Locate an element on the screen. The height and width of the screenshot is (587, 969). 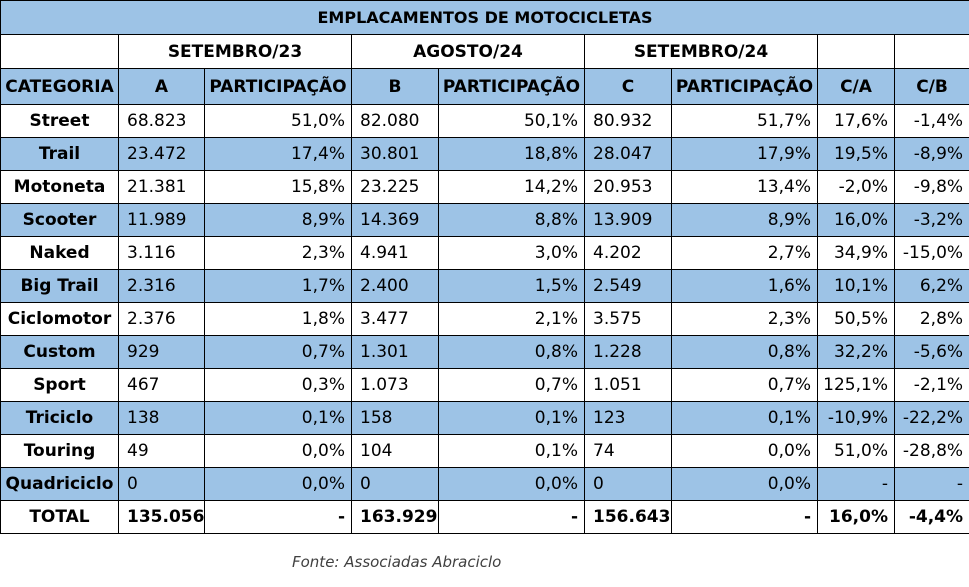
share-a-cell: 0,3% is located at coordinates (278, 385).